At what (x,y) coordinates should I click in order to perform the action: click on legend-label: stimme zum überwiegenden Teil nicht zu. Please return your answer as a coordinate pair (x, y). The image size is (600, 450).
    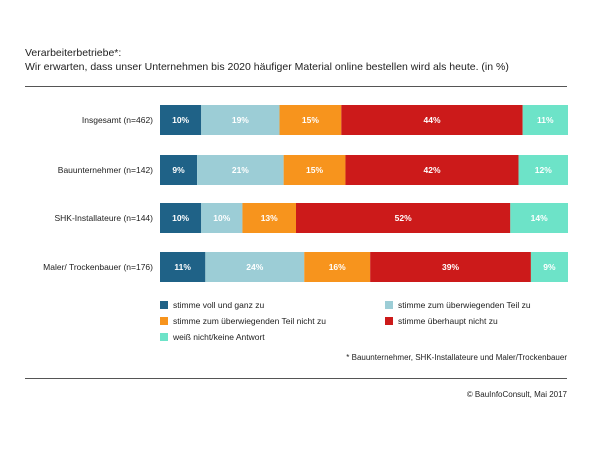
    Looking at the image, I should click on (249, 321).